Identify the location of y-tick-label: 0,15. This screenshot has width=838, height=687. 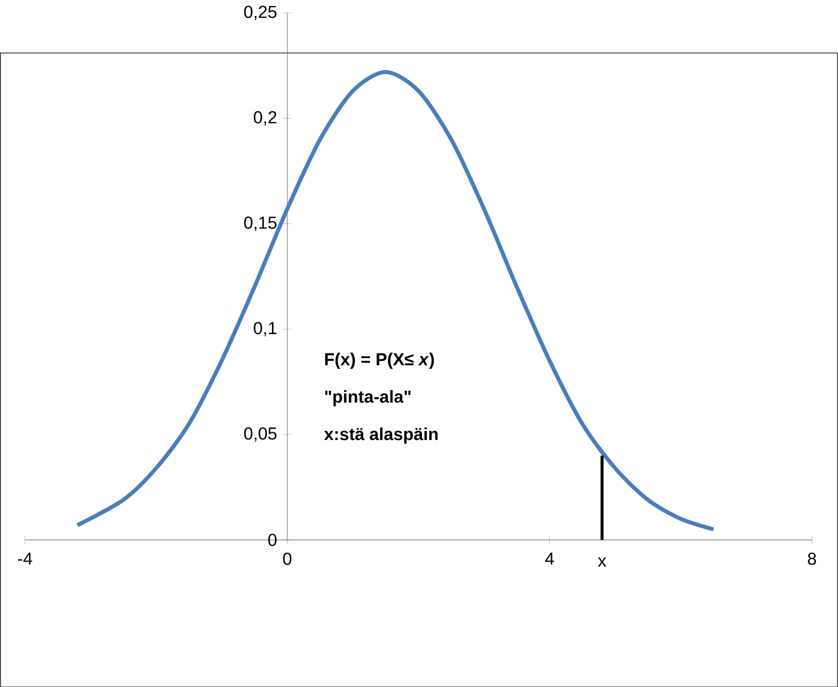
(260, 223).